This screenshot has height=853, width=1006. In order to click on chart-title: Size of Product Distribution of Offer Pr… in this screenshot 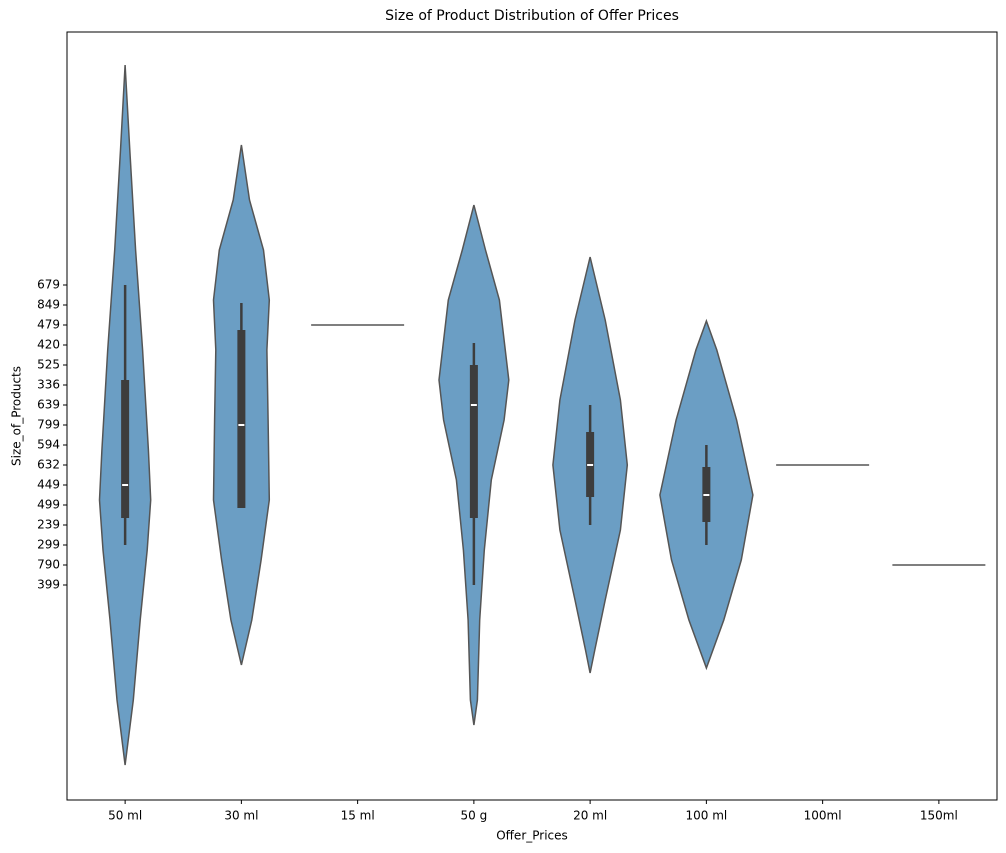, I will do `click(532, 16)`.